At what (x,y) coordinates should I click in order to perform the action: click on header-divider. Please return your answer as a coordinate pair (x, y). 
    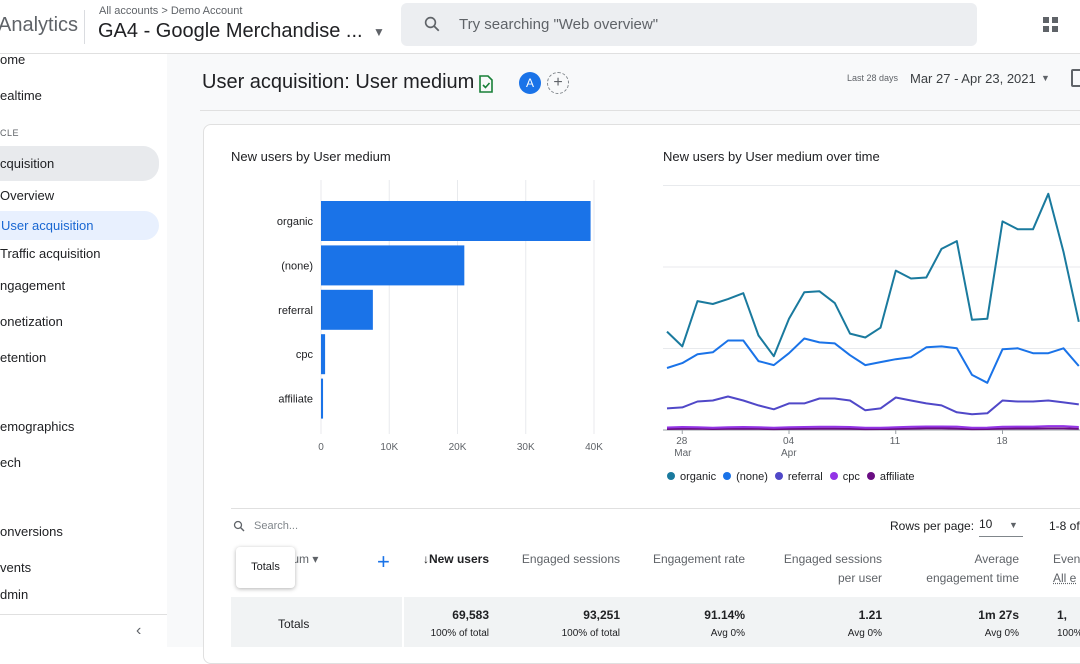
    Looking at the image, I should click on (84, 27).